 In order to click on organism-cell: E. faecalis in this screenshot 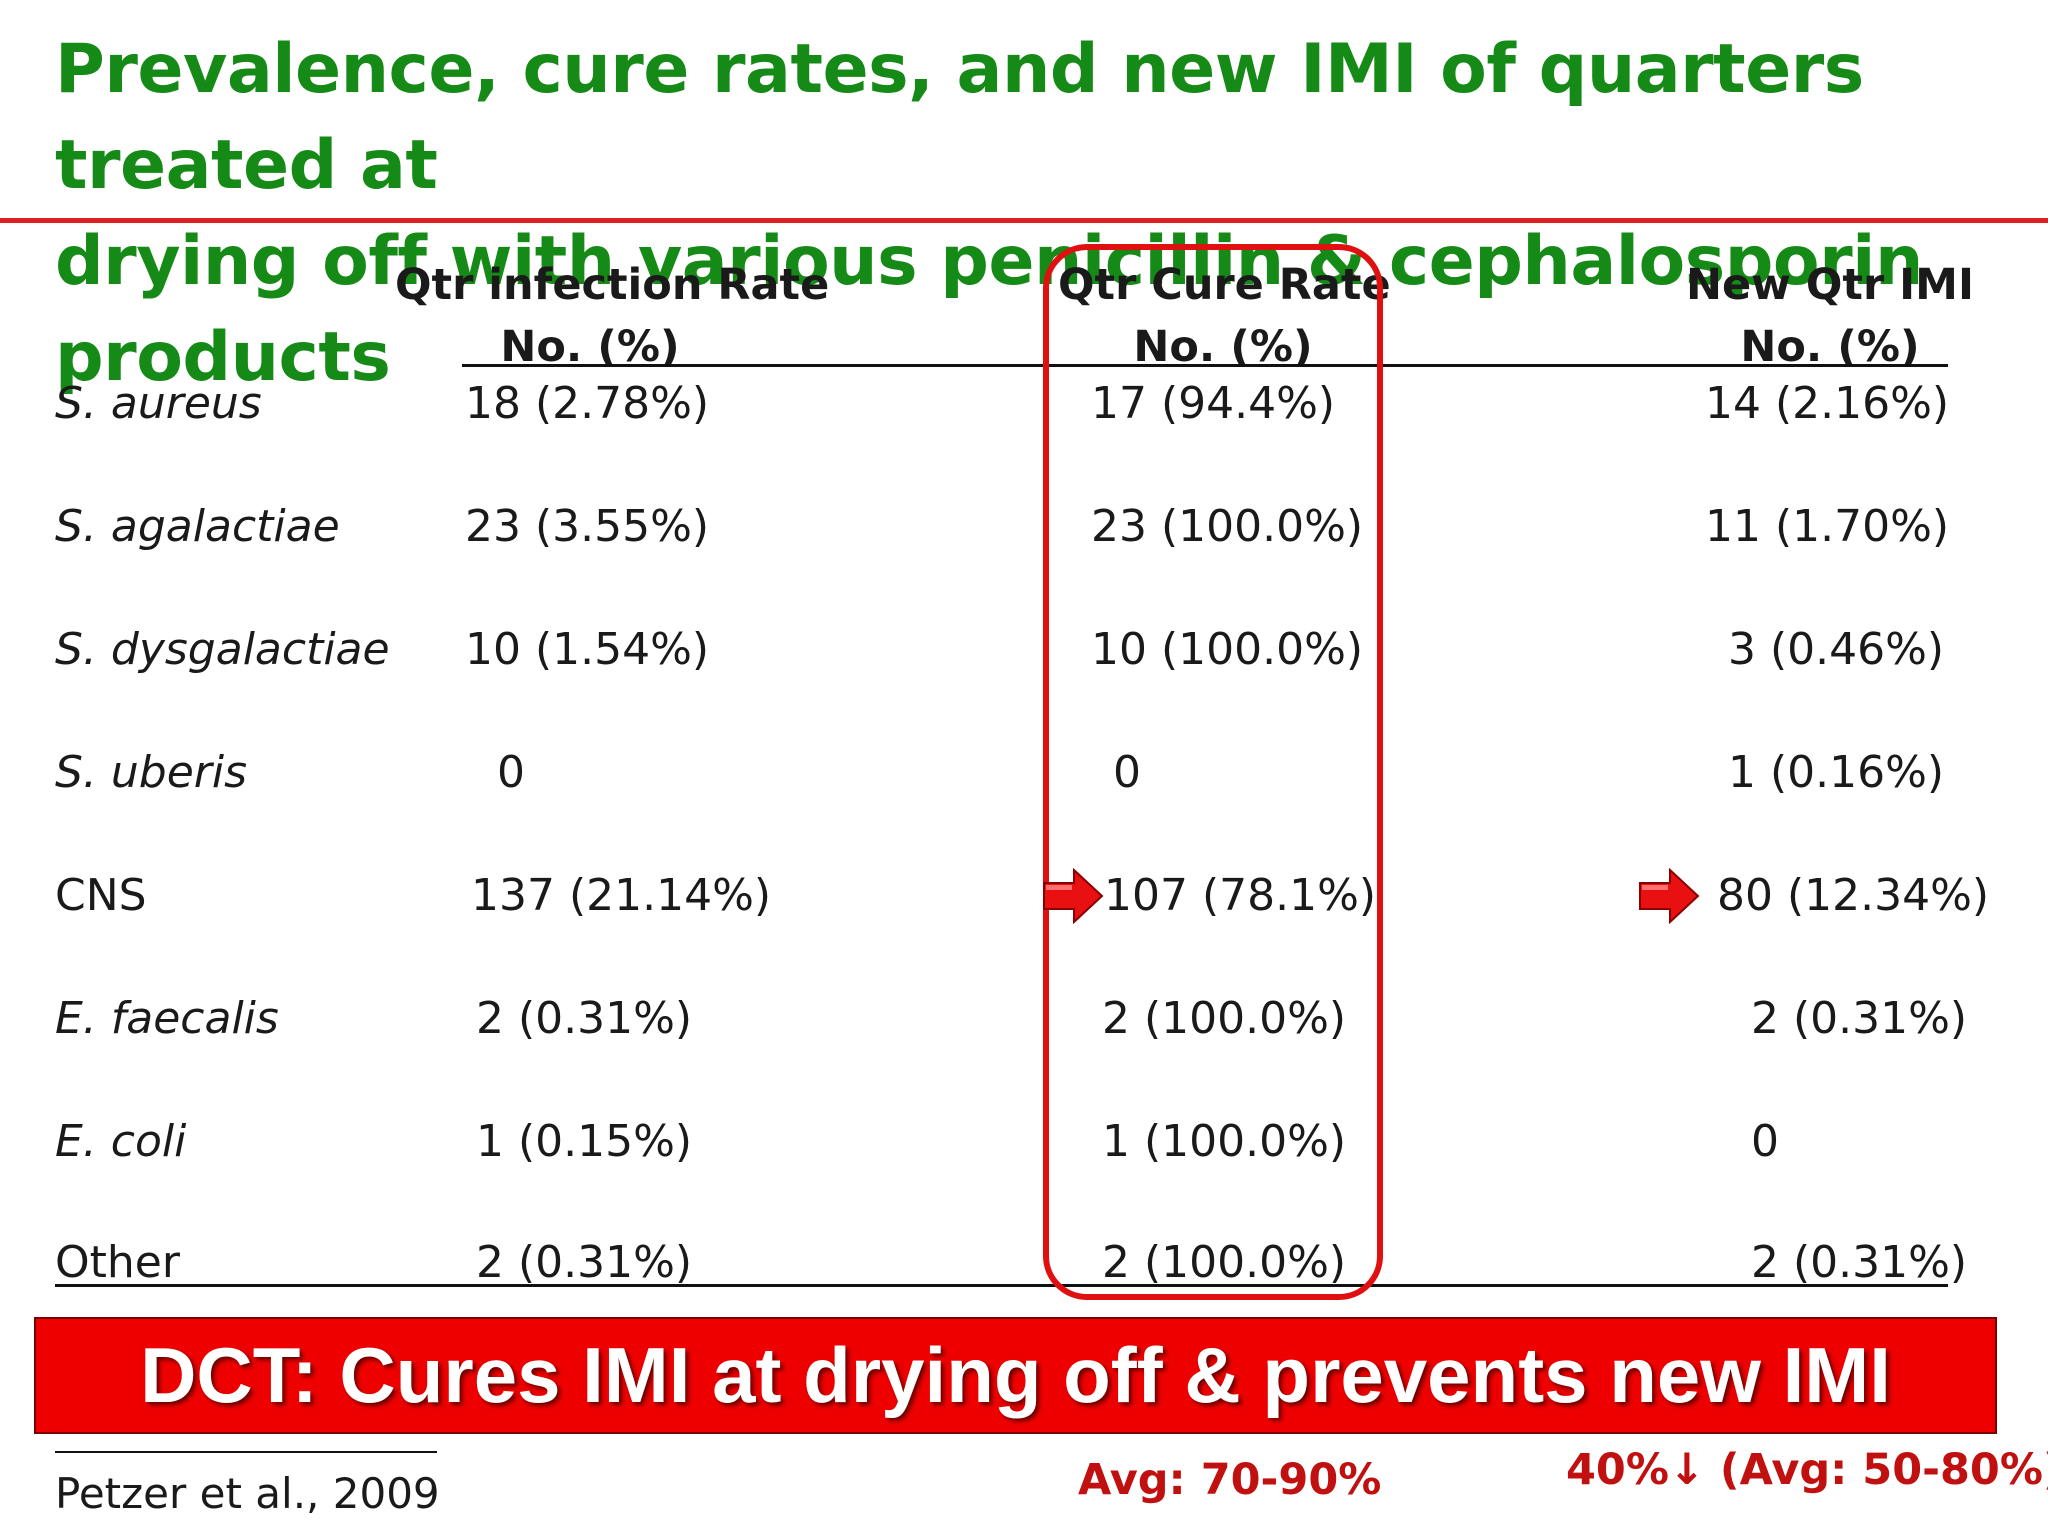, I will do `click(167, 1018)`.